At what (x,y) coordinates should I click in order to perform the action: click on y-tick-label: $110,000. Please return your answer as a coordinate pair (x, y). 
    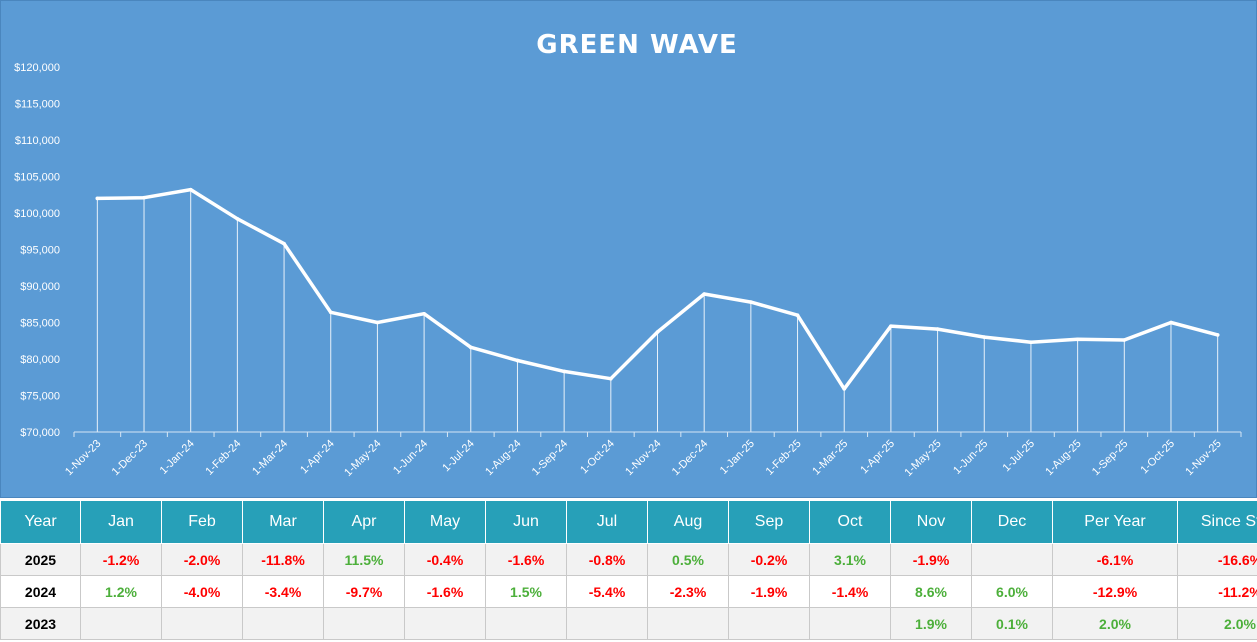
    Looking at the image, I should click on (37, 141).